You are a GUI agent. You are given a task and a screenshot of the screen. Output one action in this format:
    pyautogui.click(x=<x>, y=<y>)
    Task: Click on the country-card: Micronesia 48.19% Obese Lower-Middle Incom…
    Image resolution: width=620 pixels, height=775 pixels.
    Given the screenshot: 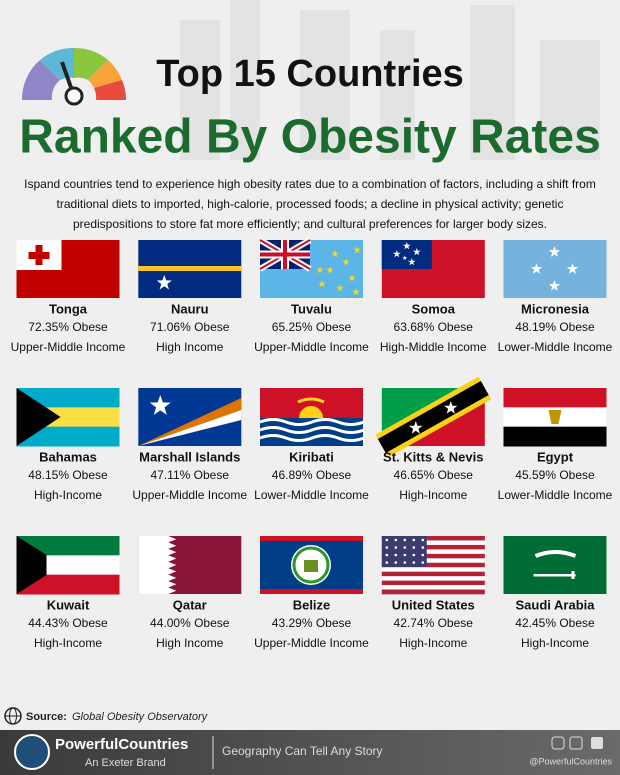 What is the action you would take?
    pyautogui.click(x=555, y=297)
    